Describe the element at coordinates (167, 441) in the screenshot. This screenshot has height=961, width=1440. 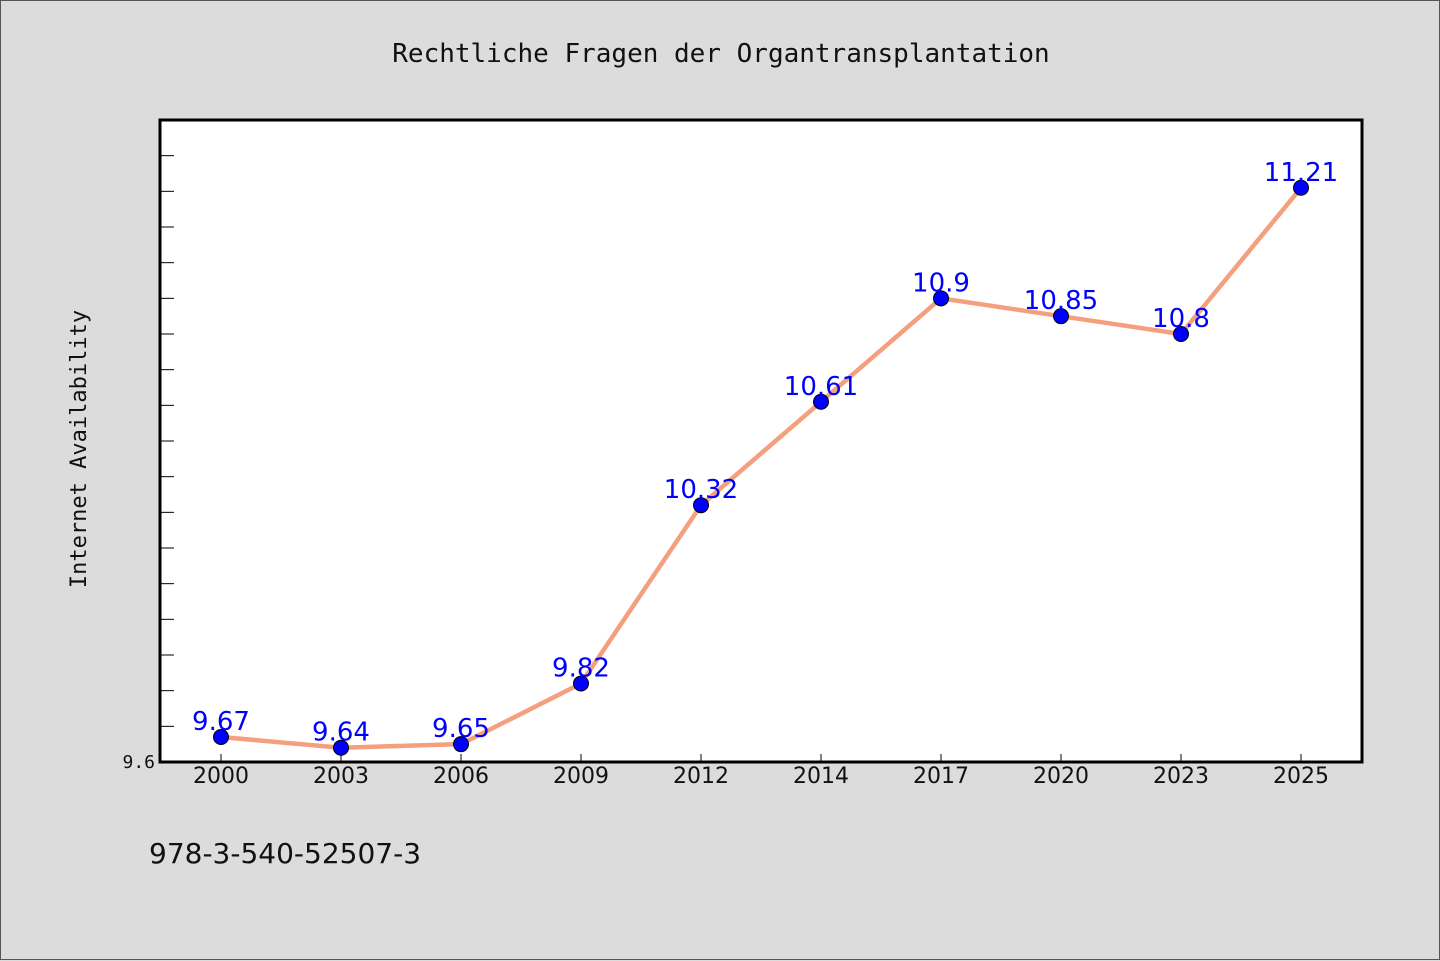
I see `y-axis-ticks` at that location.